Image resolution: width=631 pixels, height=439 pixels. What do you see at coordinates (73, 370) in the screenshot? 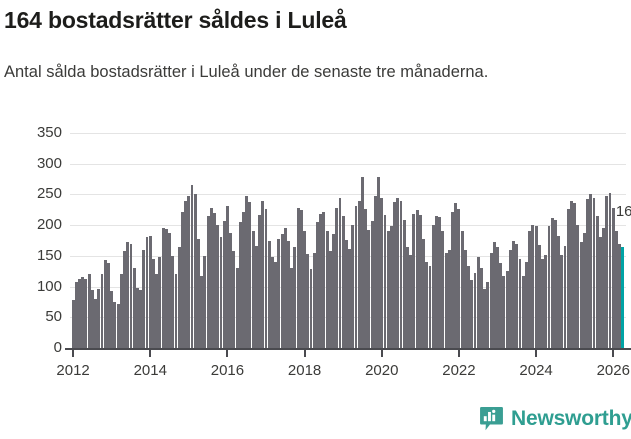
I see `x-axis-tick-label: 2012` at bounding box center [73, 370].